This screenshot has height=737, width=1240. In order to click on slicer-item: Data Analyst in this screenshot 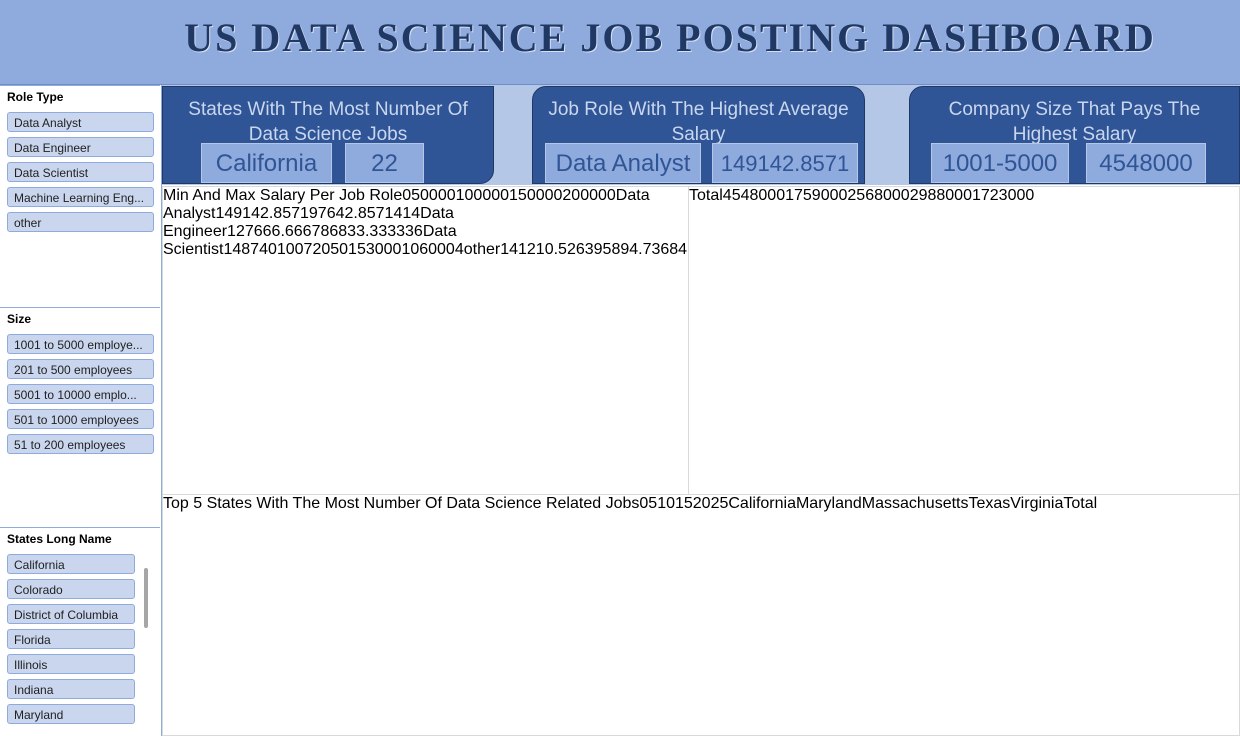, I will do `click(80, 122)`.